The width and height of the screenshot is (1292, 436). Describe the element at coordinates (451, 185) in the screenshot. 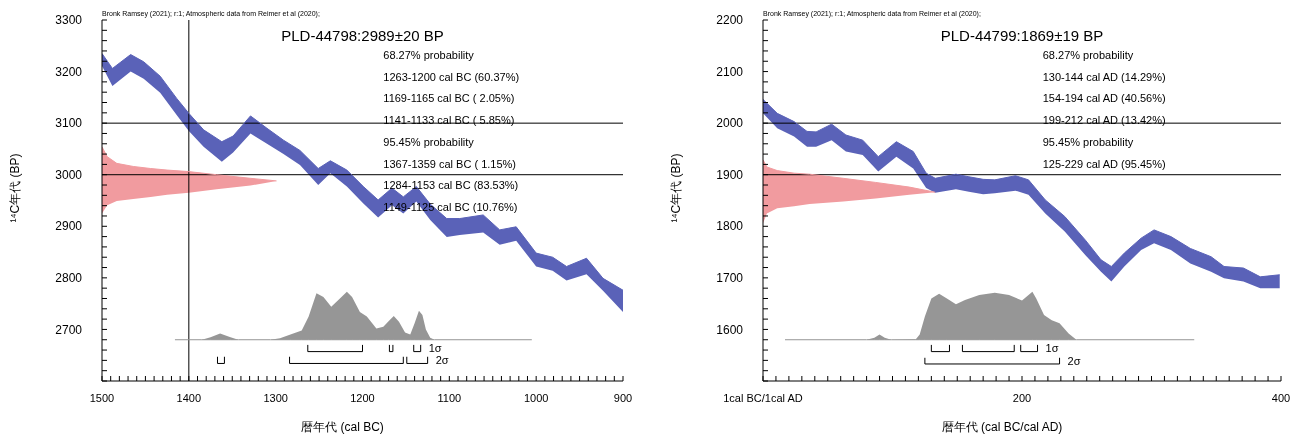

I see `annotation: 1284-1153 cal BC (83.53%)` at that location.